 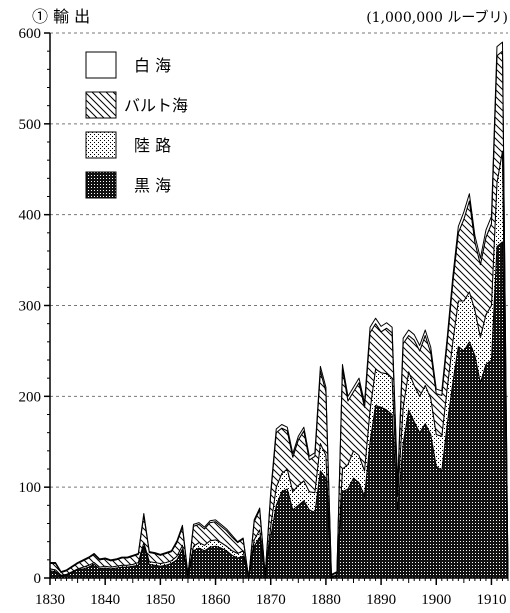 I want to click on y-tick-label: 400, so click(x=30, y=216).